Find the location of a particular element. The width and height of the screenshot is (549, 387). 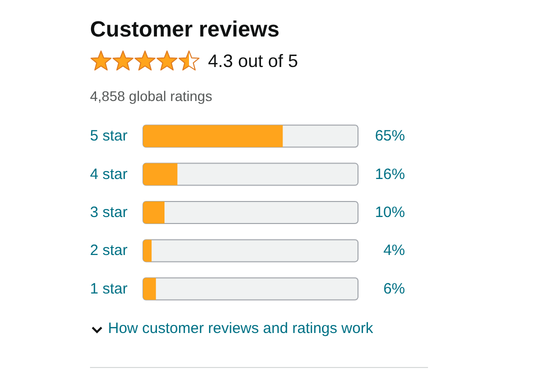

data-label: 10% is located at coordinates (389, 212).